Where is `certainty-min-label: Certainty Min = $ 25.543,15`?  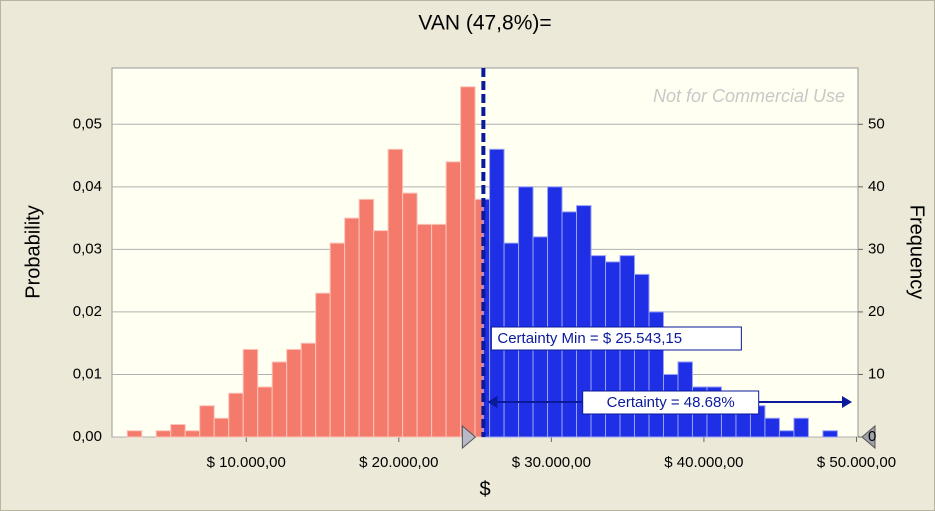 certainty-min-label: Certainty Min = $ 25.543,15 is located at coordinates (589, 338).